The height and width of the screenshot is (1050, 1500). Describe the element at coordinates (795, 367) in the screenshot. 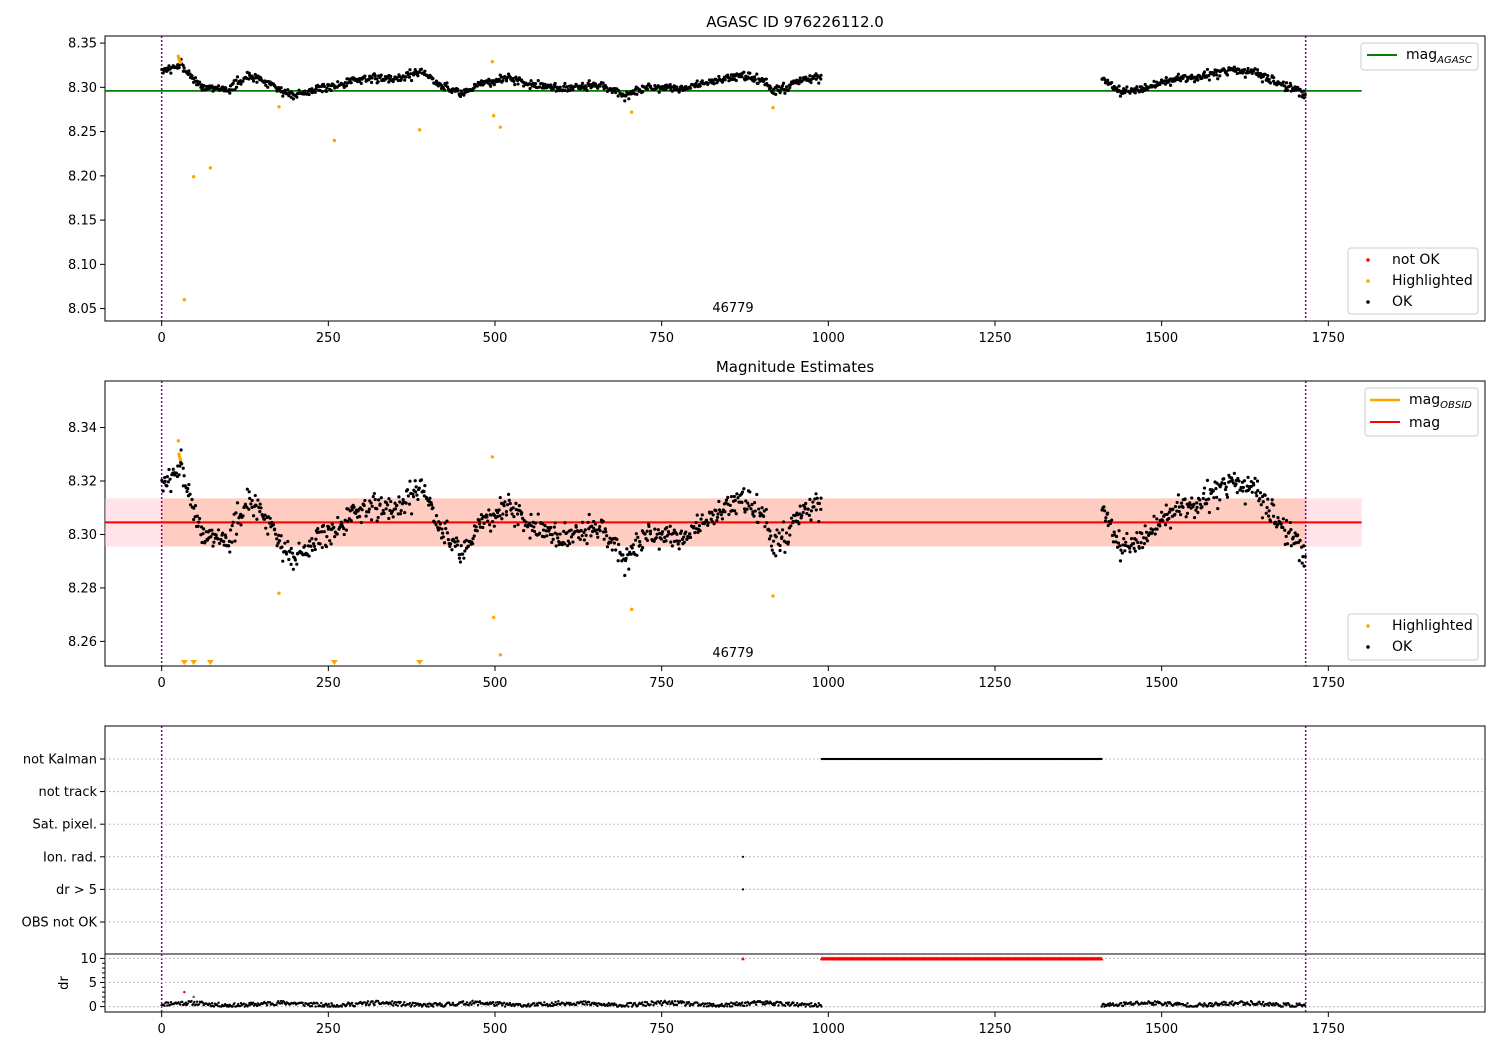

I see `panel-mag-title: Magnitude Estimates` at that location.